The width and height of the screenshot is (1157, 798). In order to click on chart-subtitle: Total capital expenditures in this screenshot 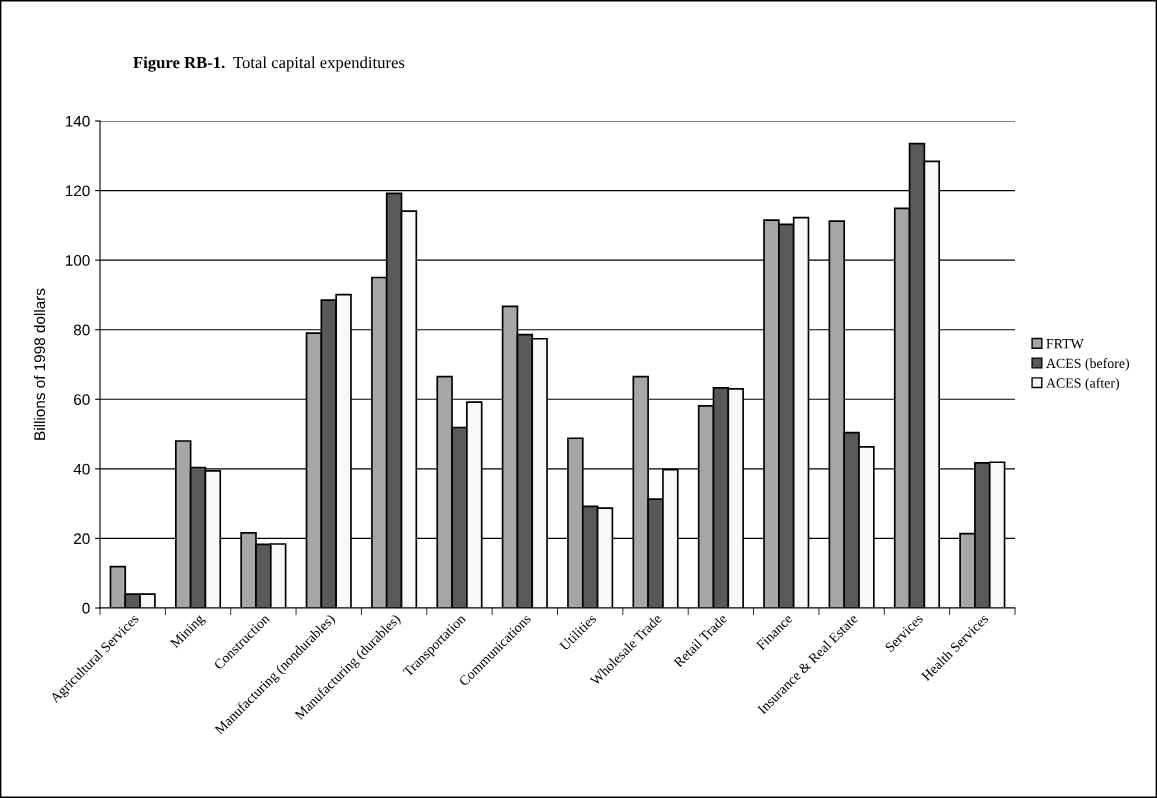, I will do `click(319, 64)`.